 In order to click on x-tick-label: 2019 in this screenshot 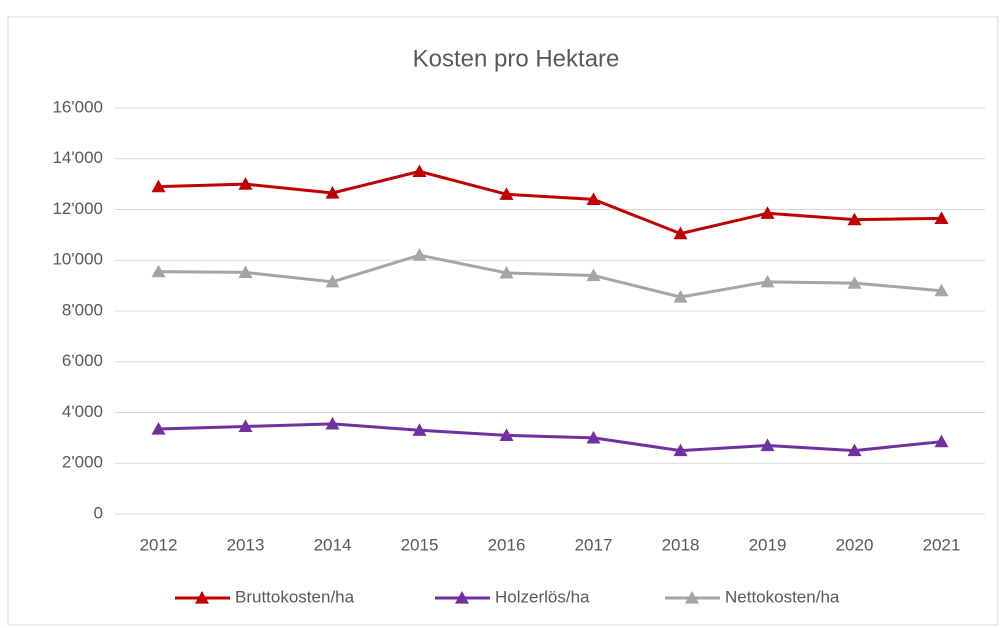, I will do `click(768, 544)`.